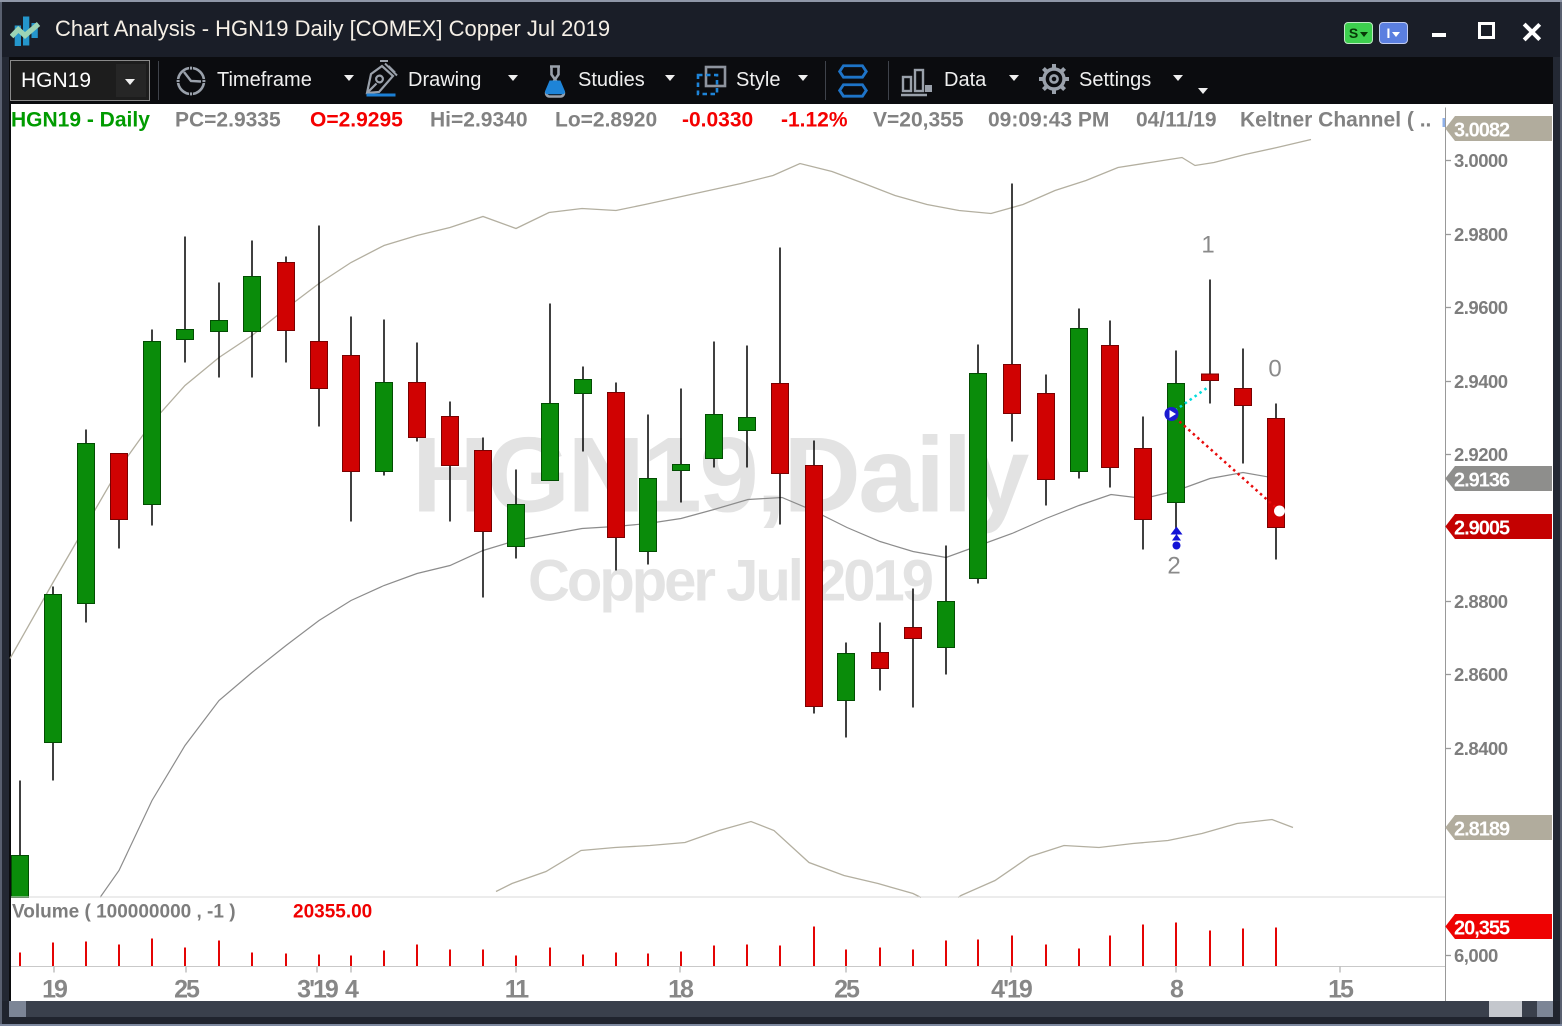  I want to click on svg-text: 04/11/19, so click(1176, 119).